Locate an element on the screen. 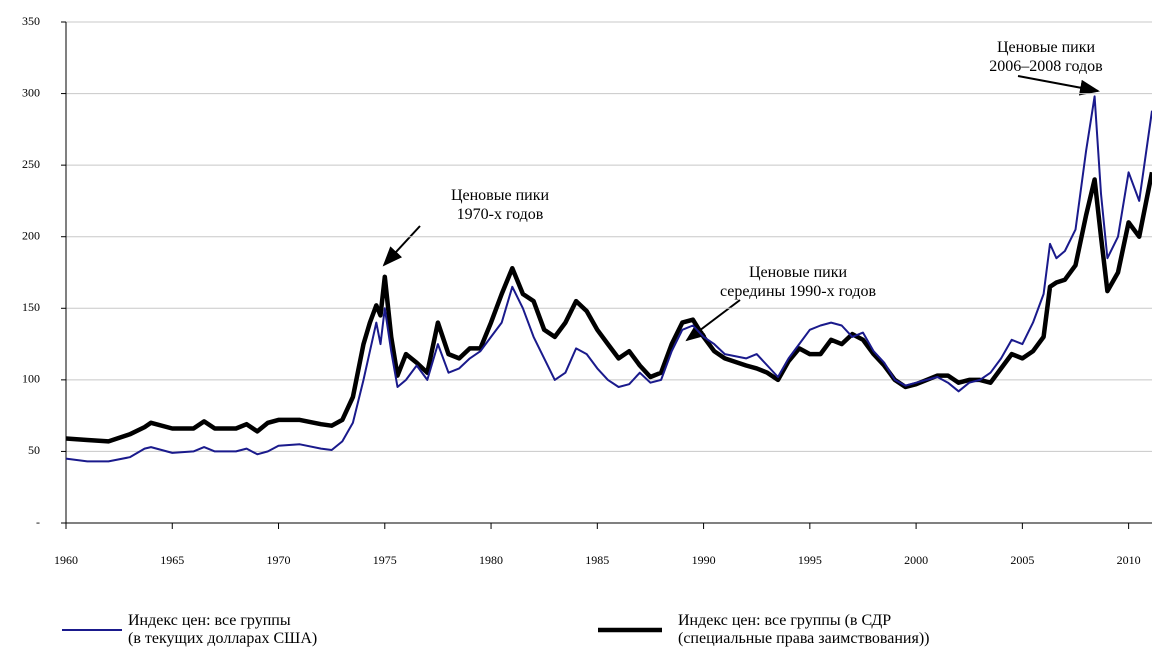  x-tick-label: 2000 is located at coordinates (916, 560).